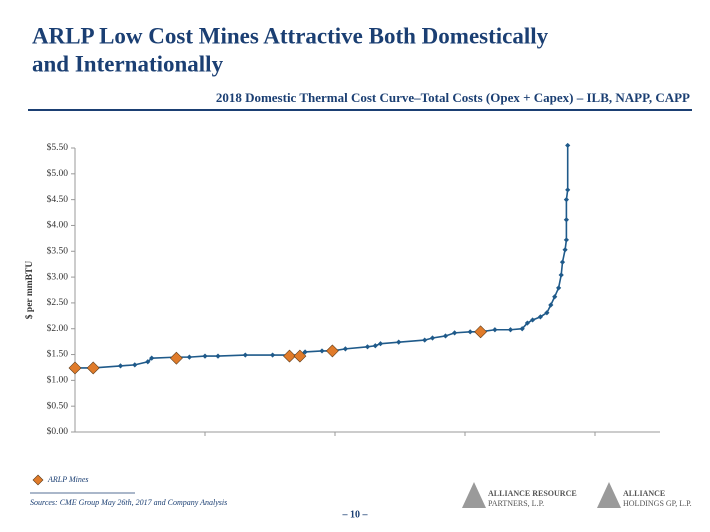 The width and height of the screenshot is (710, 532). Describe the element at coordinates (68, 479) in the screenshot. I see `legend-label: ARLP Mines` at that location.